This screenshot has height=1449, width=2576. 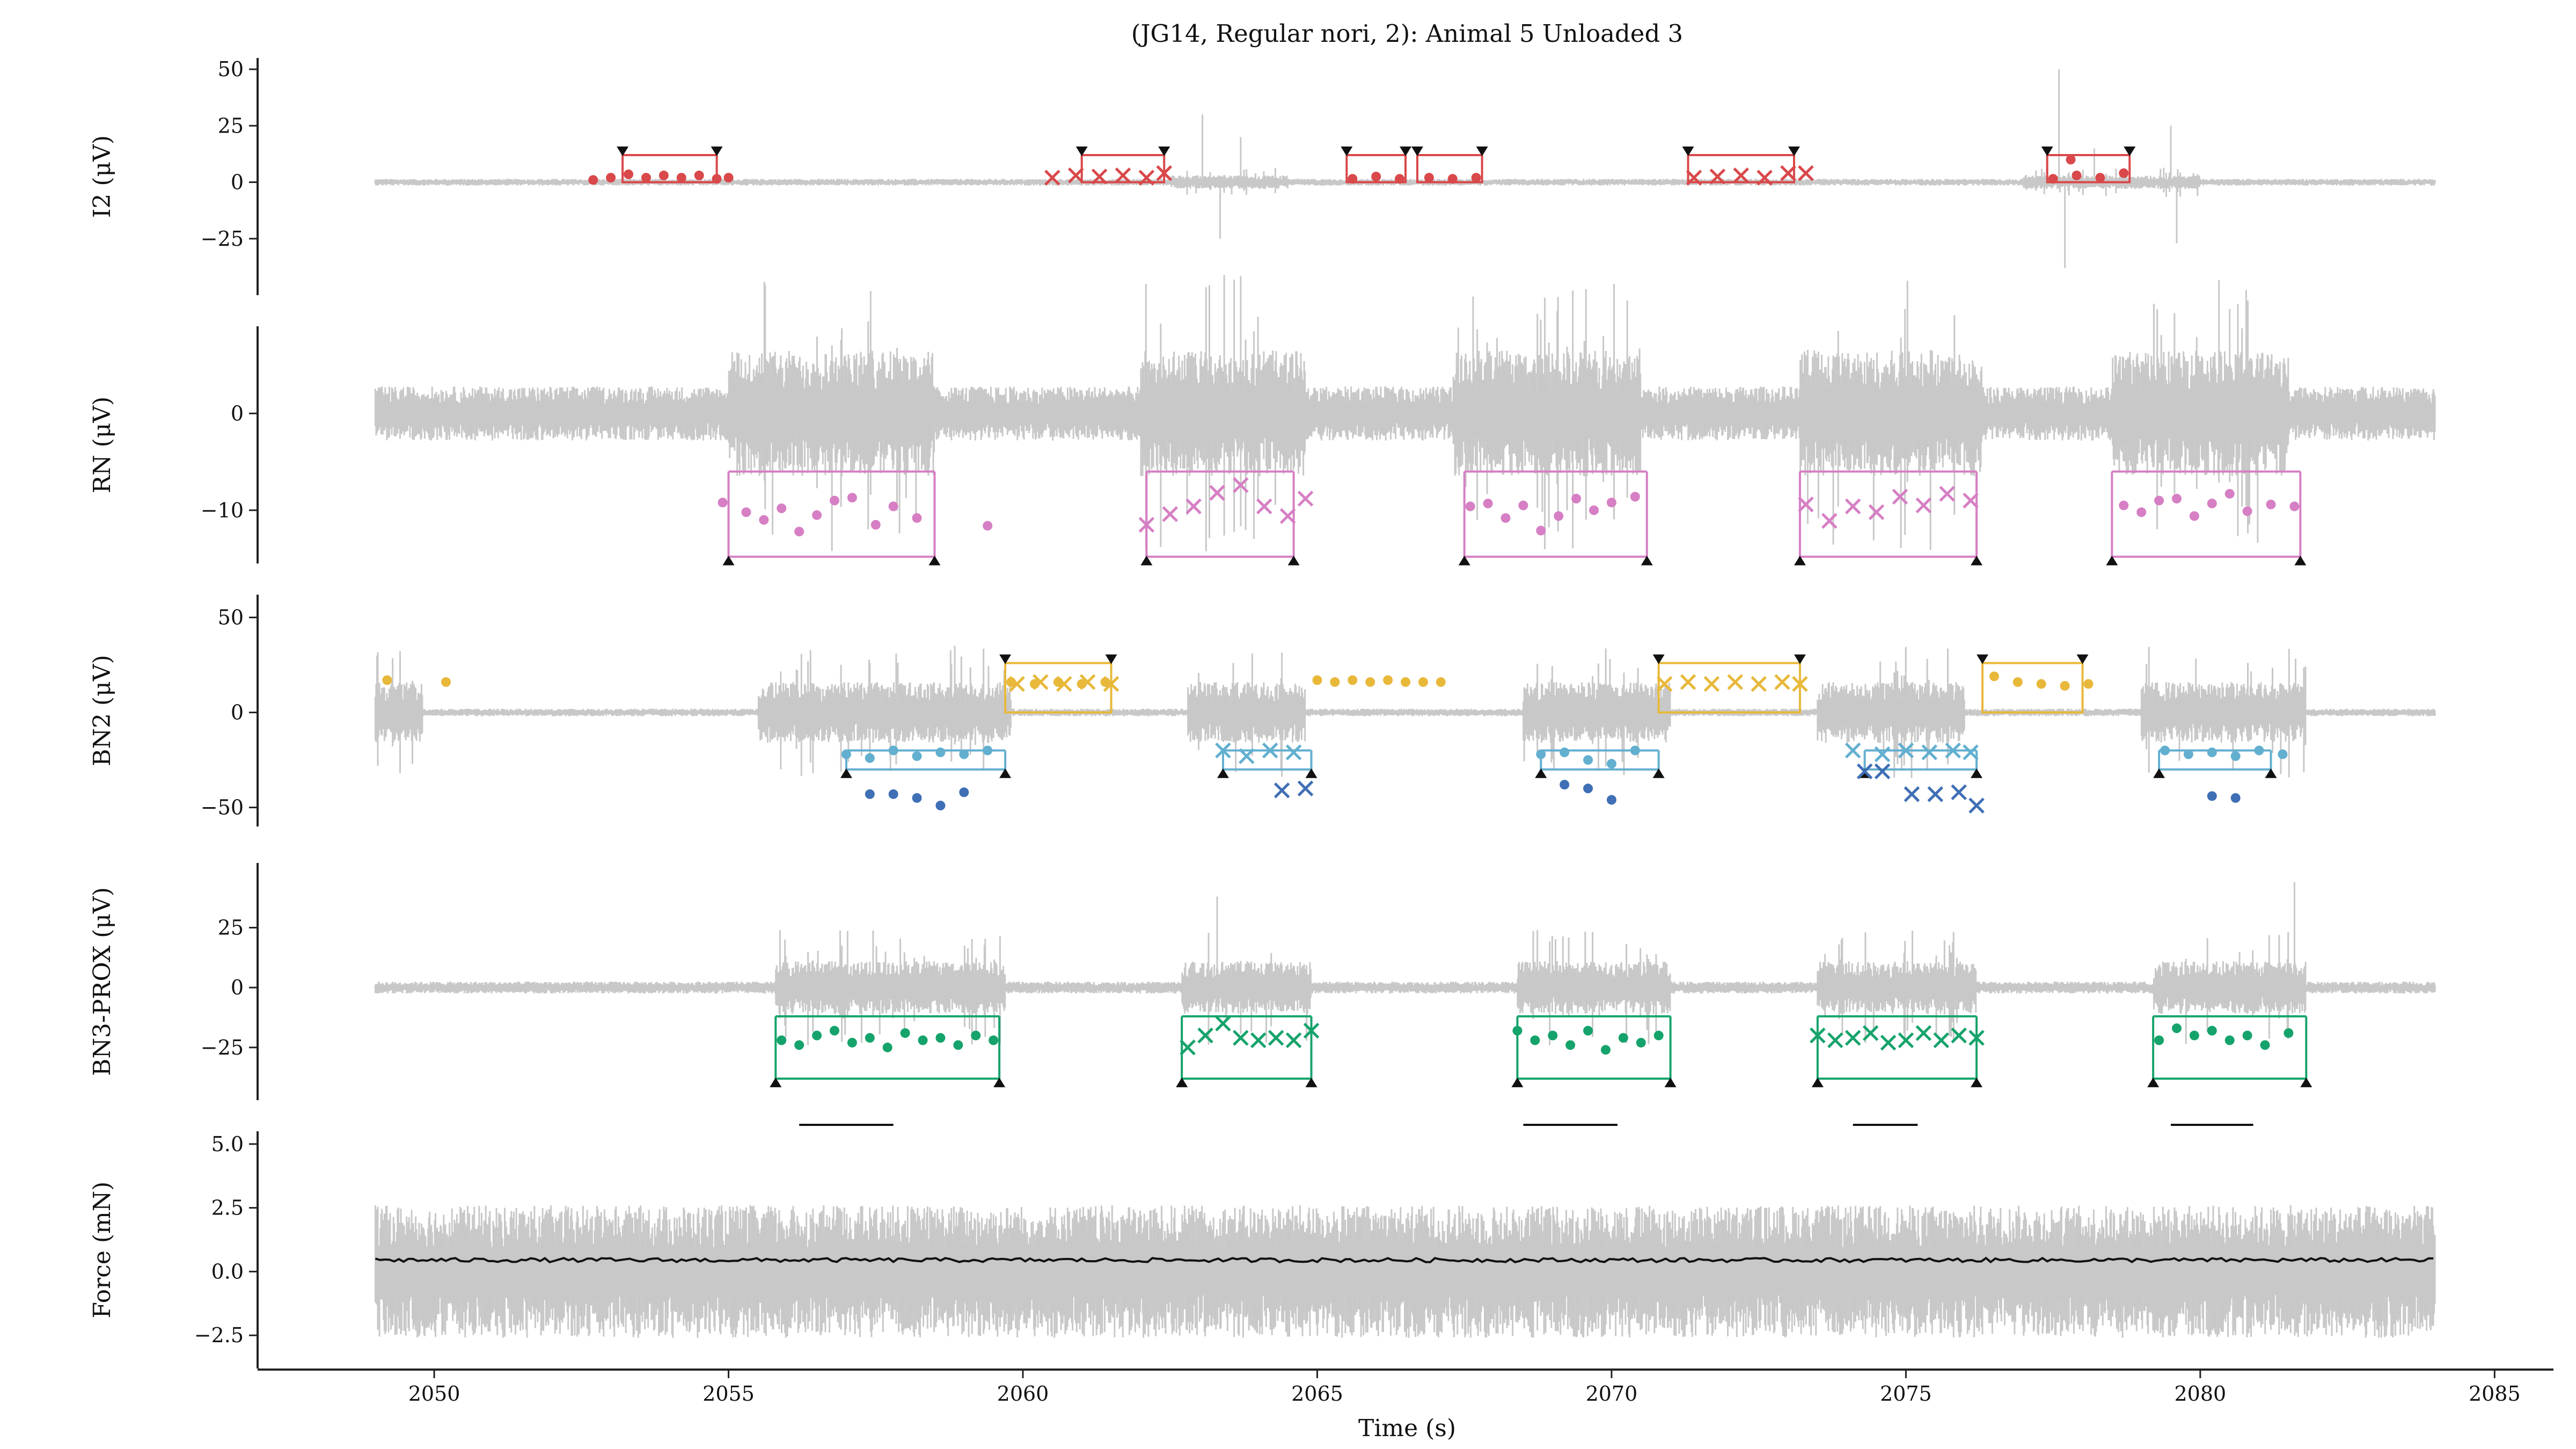 What do you see at coordinates (1405, 1387) in the screenshot?
I see `x-axis: 2050 2055 2060 2065 2070 2075 2080 2085` at bounding box center [1405, 1387].